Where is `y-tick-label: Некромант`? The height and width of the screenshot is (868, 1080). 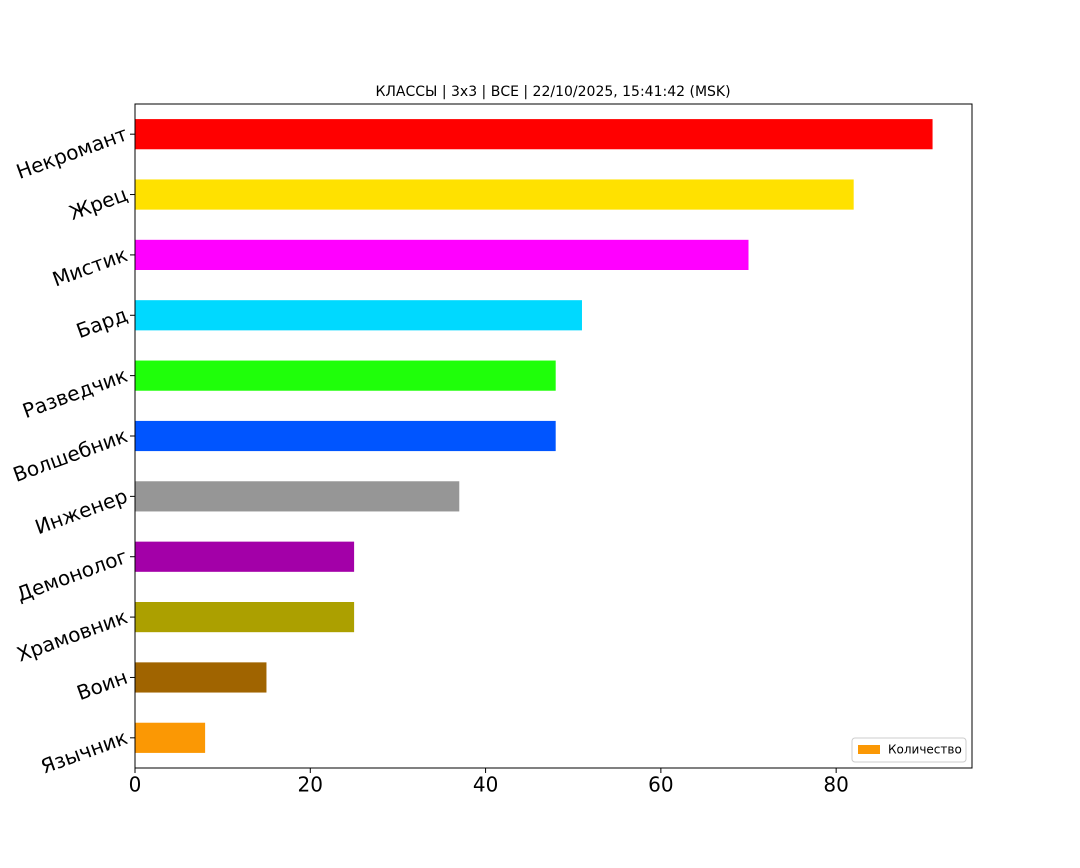 y-tick-label: Некромант is located at coordinates (72, 152).